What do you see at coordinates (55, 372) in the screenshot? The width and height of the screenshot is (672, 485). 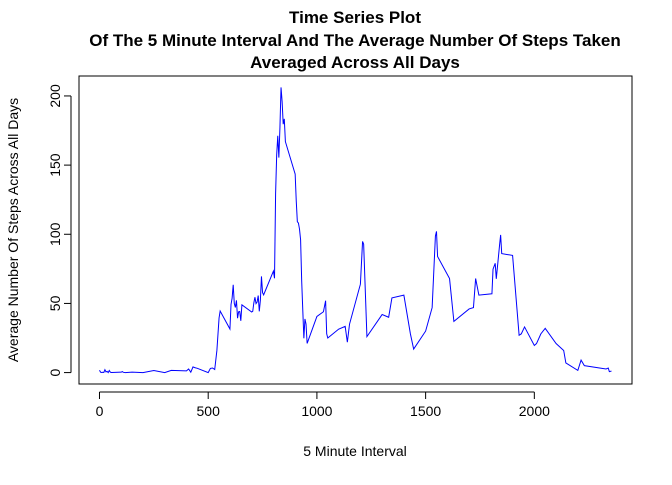 I see `y-tick-label: 0` at bounding box center [55, 372].